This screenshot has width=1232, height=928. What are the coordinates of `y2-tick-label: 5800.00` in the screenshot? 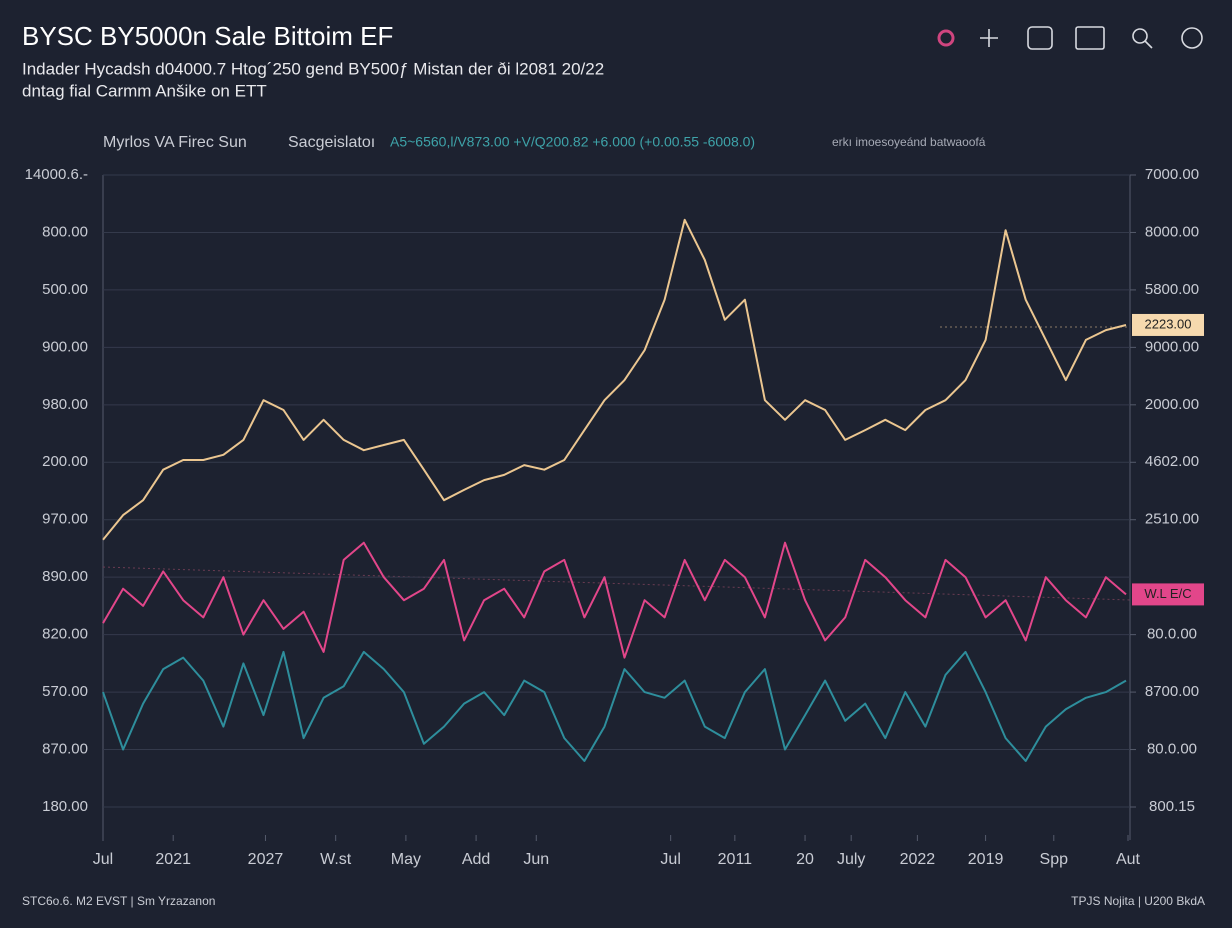 It's located at (1172, 289).